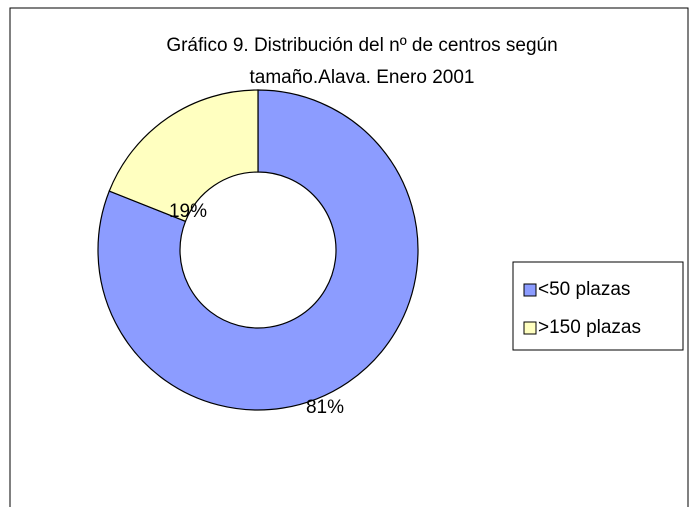 This screenshot has width=693, height=507. What do you see at coordinates (325, 407) in the screenshot?
I see `data-label: 81%` at bounding box center [325, 407].